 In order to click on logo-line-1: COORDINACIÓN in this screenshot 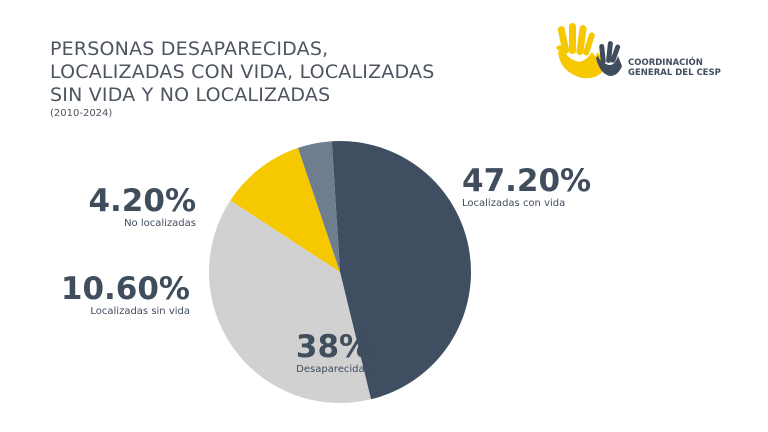, I will do `click(665, 63)`.